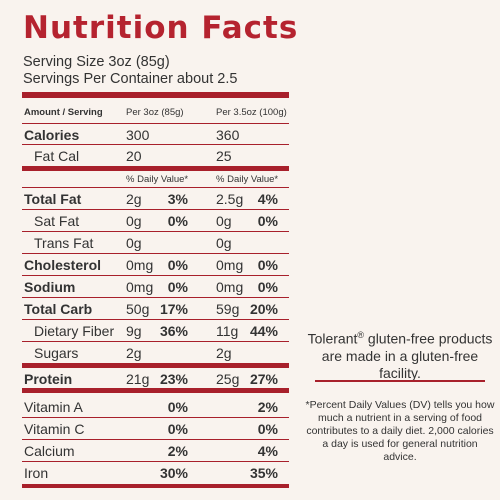  Describe the element at coordinates (57, 221) in the screenshot. I see `nutrient-label: Sat Fat` at that location.